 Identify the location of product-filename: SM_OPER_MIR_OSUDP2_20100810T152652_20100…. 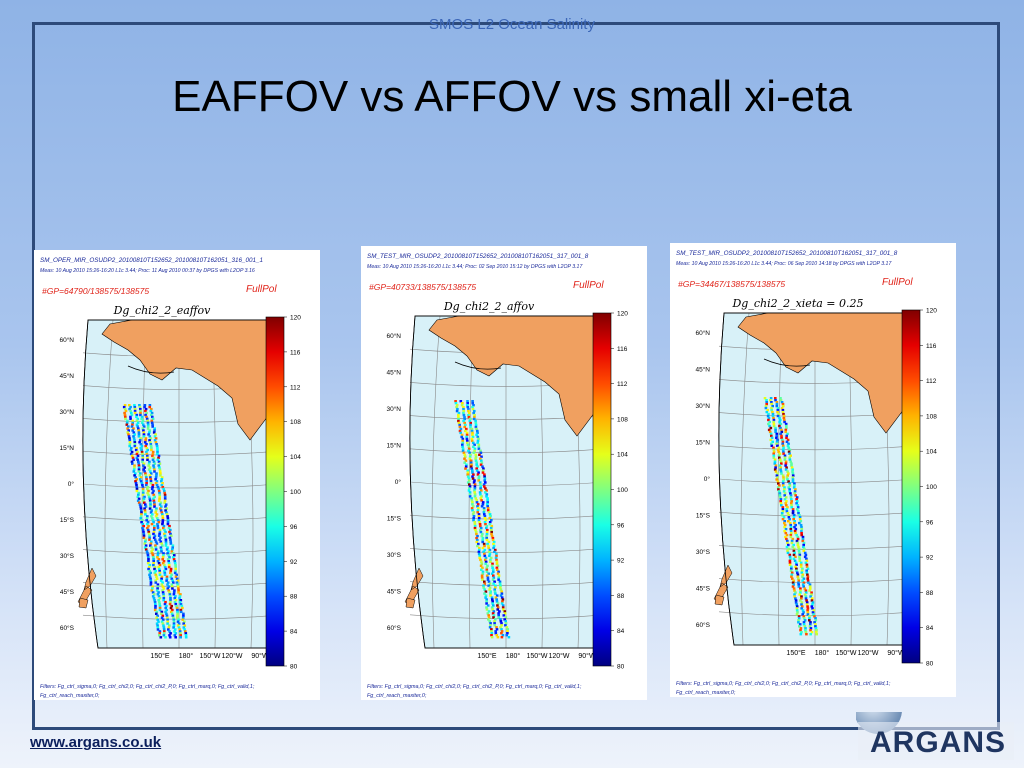
(151, 260).